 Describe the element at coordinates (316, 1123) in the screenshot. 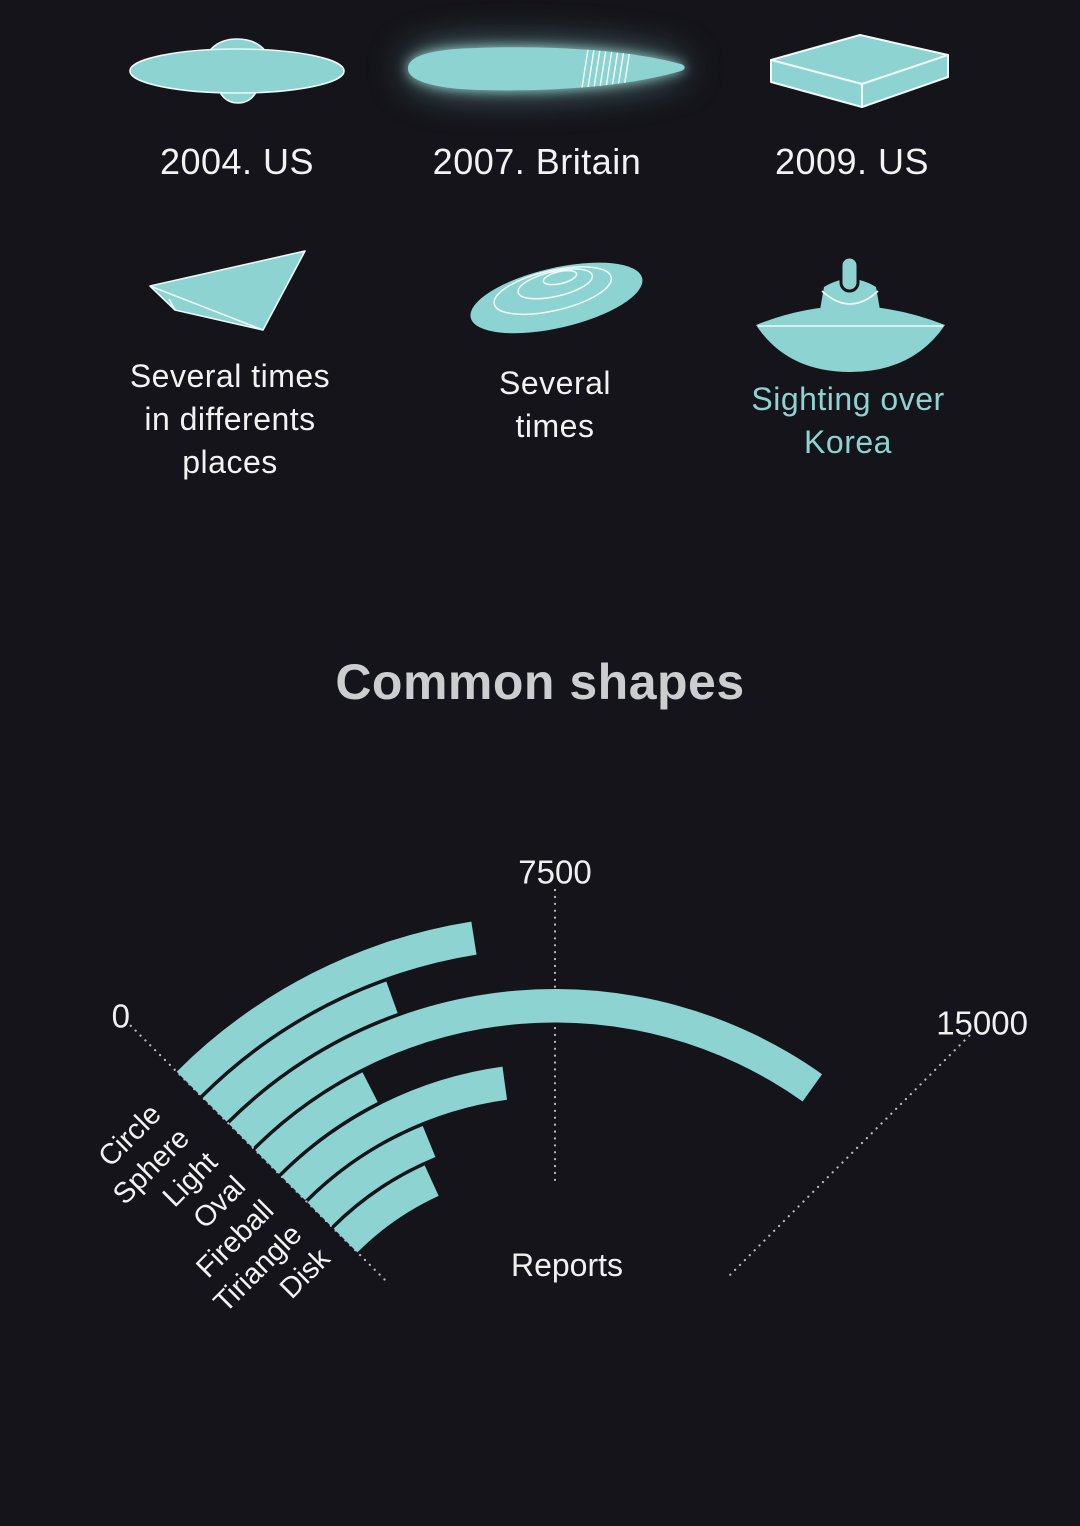

I see `chart-bar-oval` at that location.